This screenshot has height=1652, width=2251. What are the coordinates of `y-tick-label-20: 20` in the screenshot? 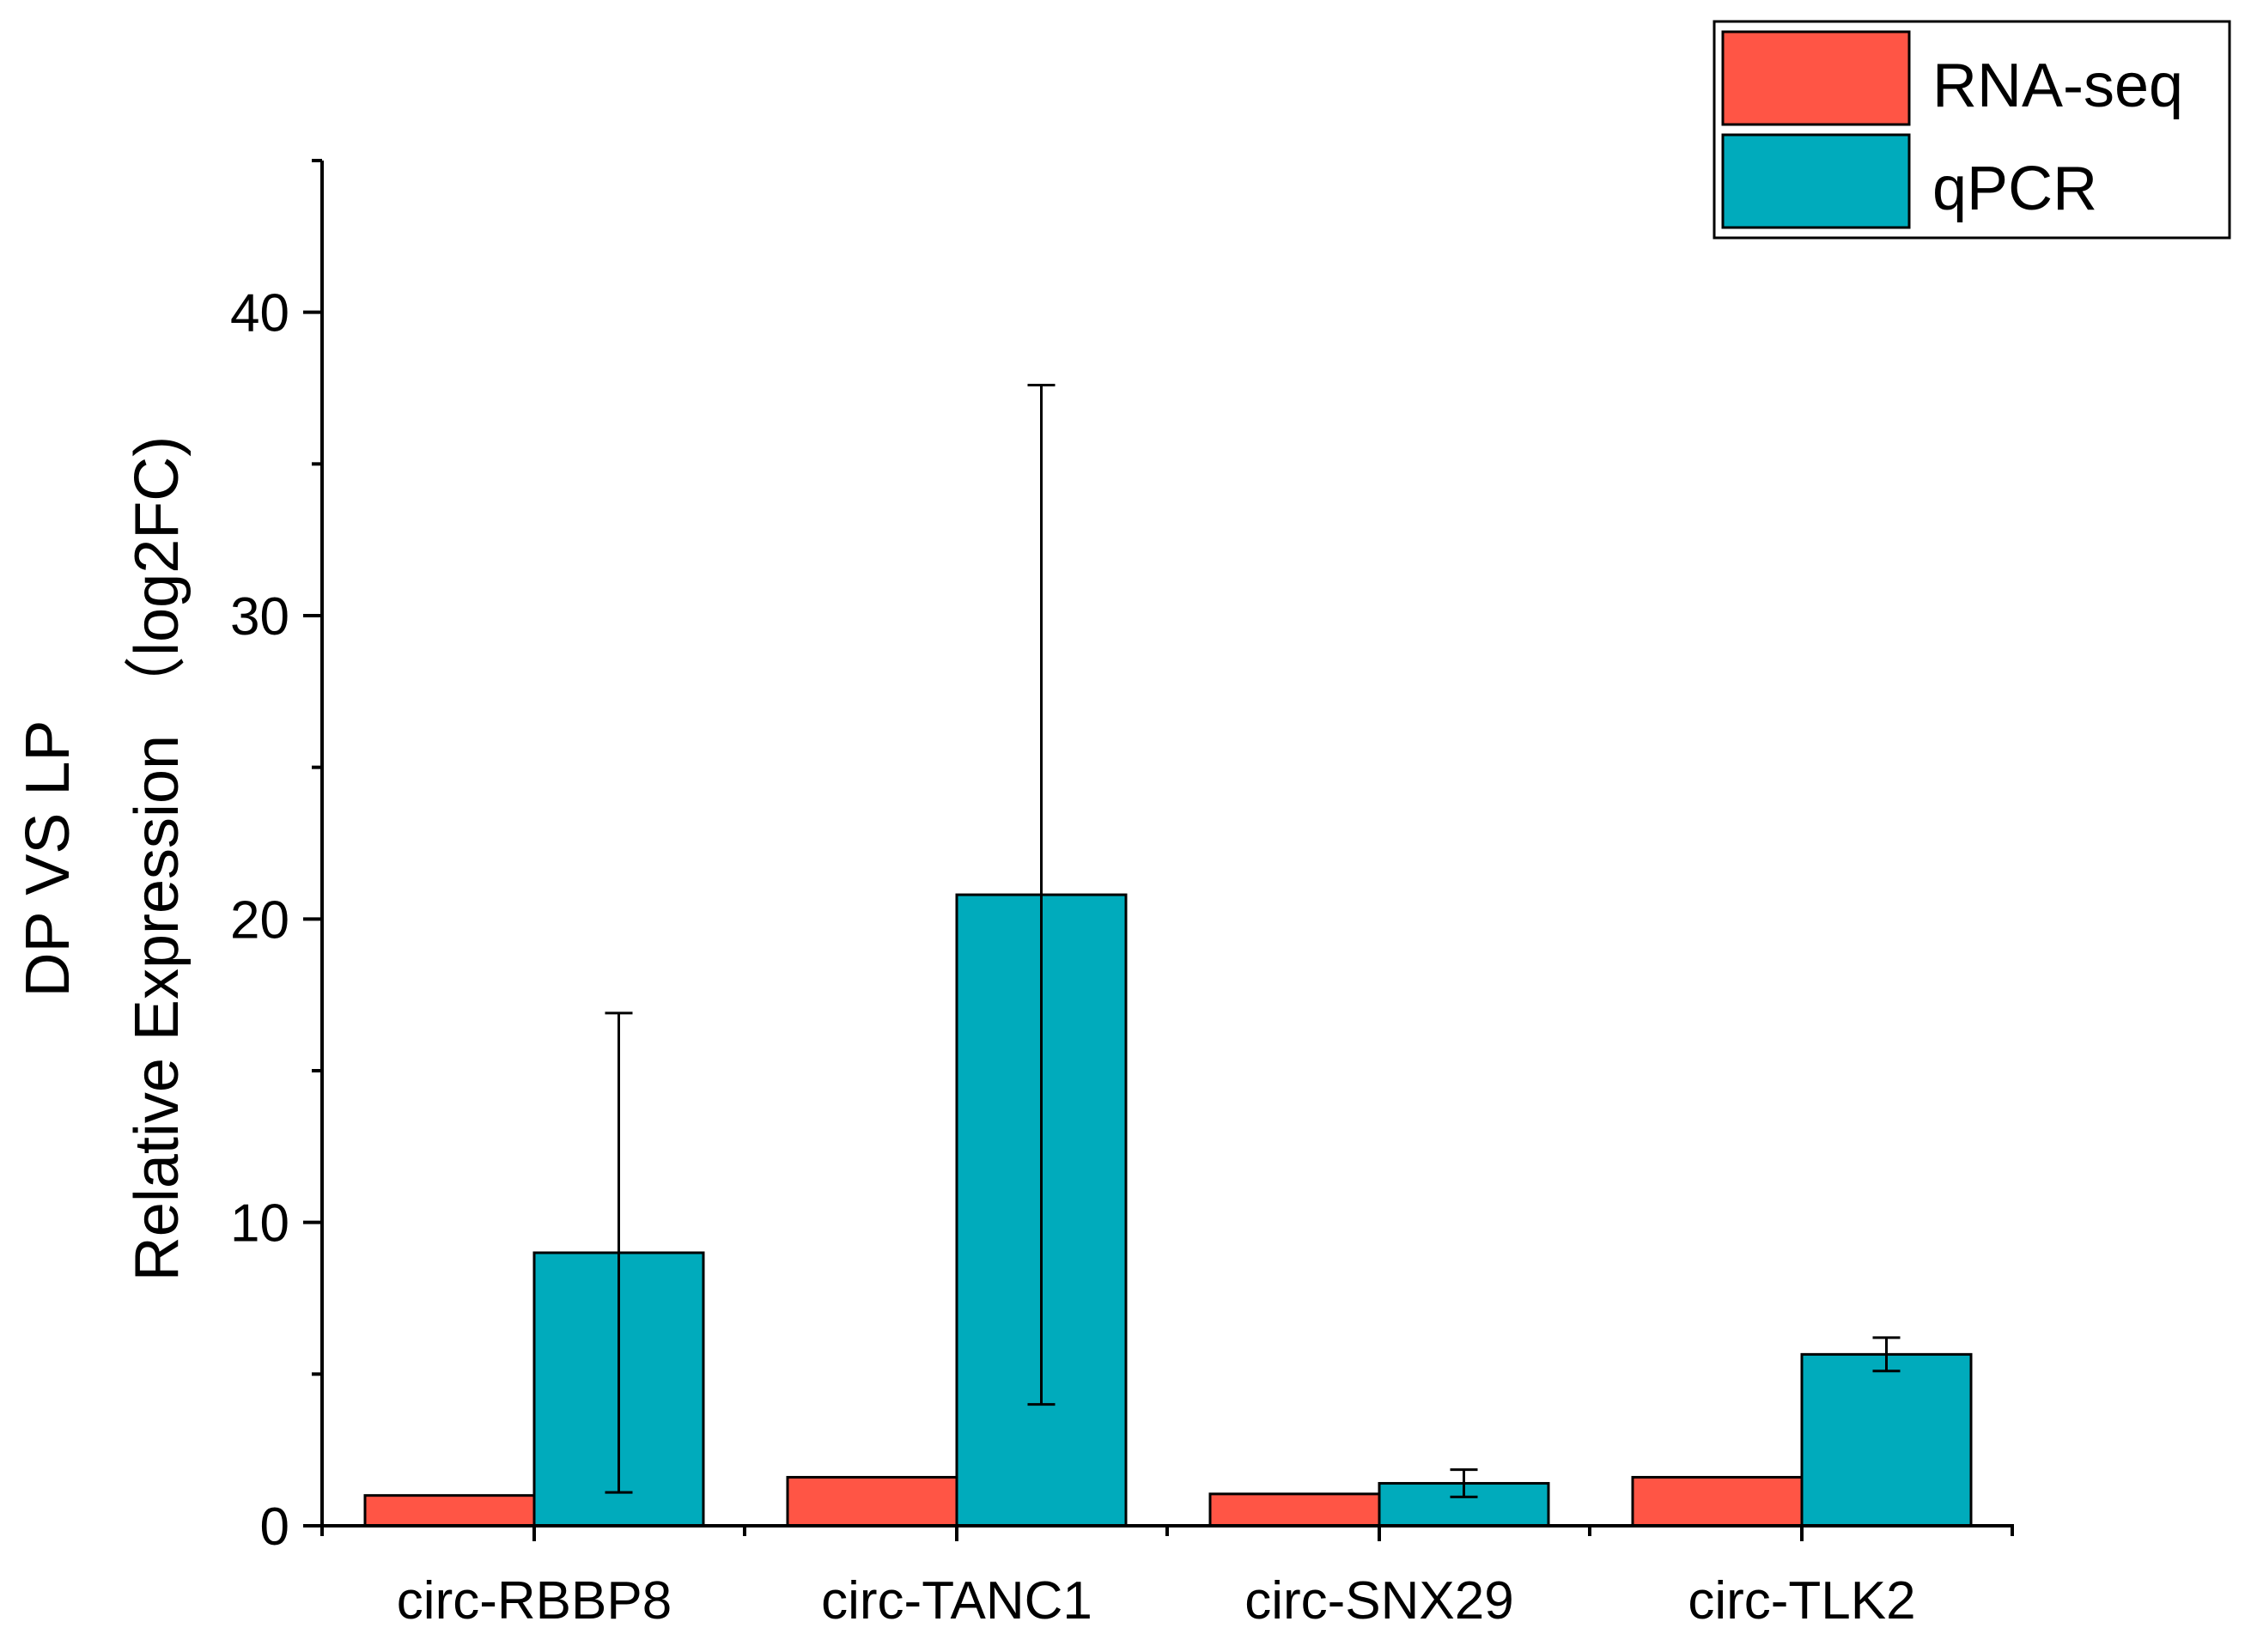 It's located at (259, 920).